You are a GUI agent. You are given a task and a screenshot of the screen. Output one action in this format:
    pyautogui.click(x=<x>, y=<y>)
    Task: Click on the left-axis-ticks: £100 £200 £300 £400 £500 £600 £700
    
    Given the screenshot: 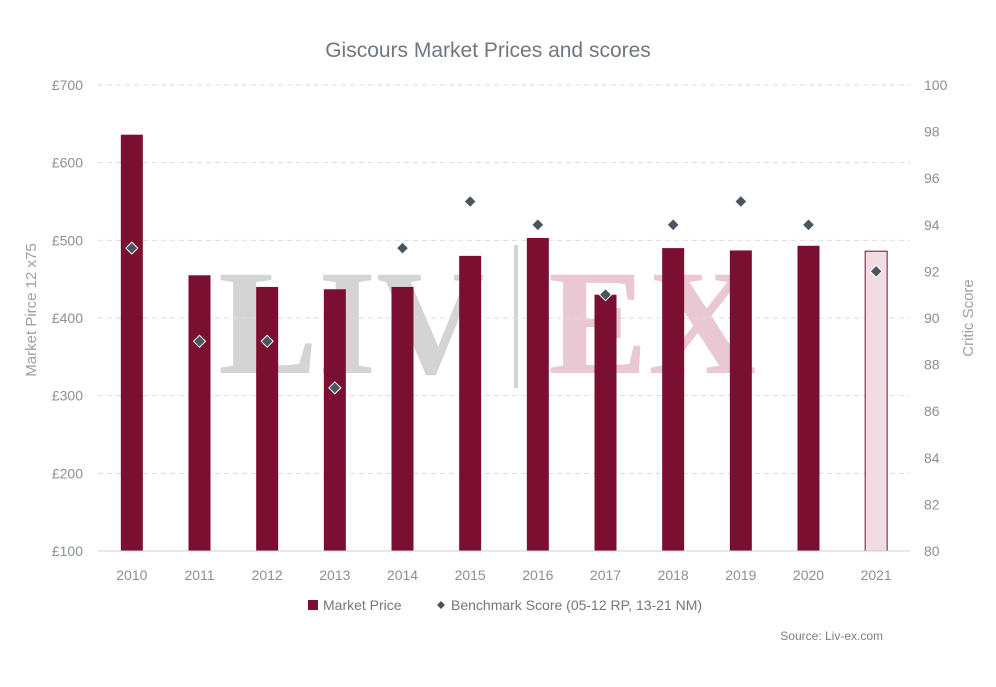 What is the action you would take?
    pyautogui.click(x=67, y=318)
    